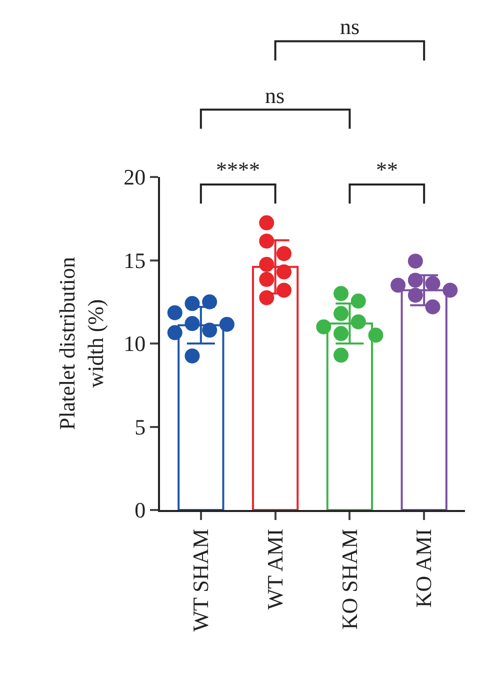 Image resolution: width=489 pixels, height=688 pixels. I want to click on x-tick-label: KO SHAM, so click(349, 579).